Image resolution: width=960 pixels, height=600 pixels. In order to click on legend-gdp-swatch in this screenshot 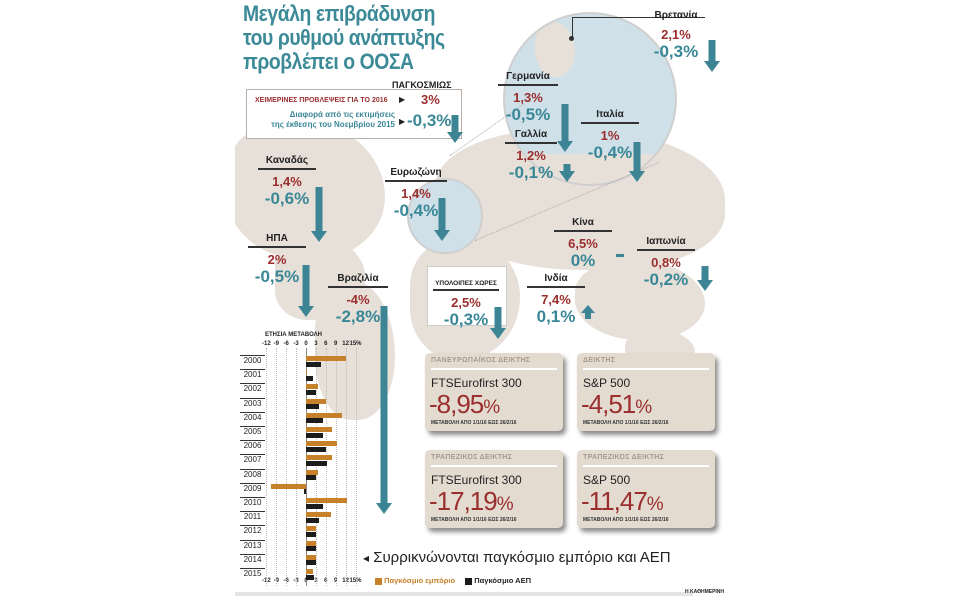, I will do `click(469, 581)`.